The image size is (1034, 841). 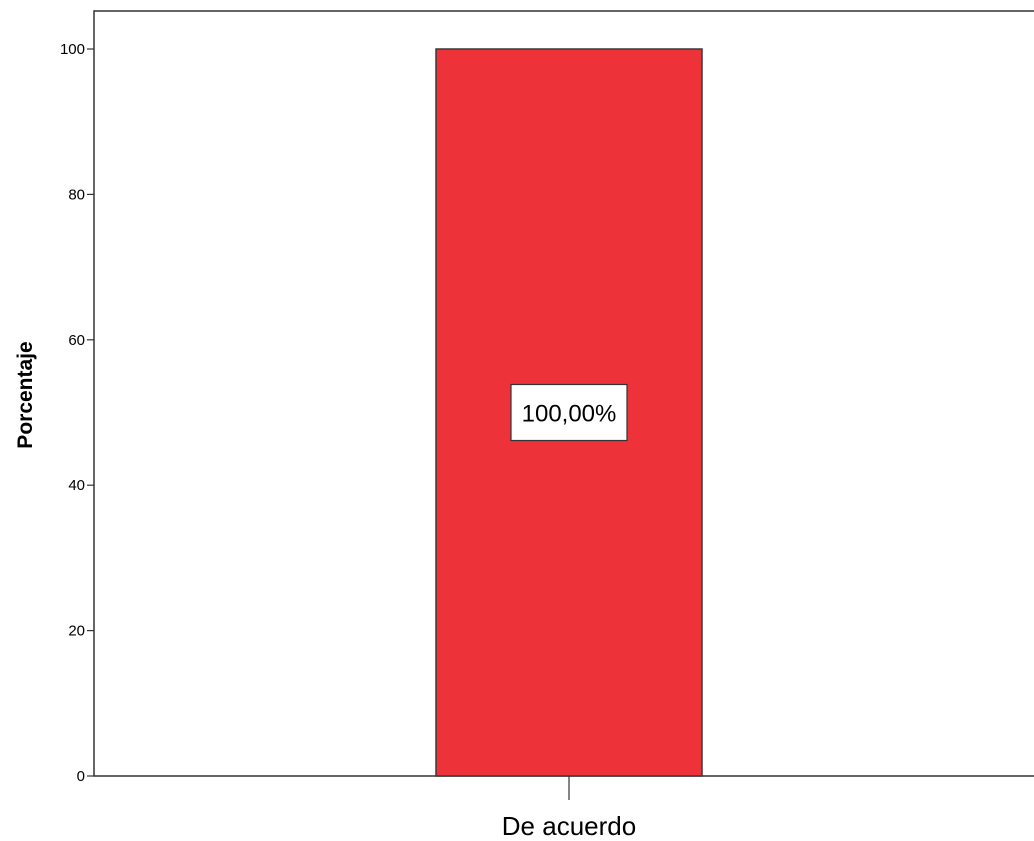 What do you see at coordinates (76, 340) in the screenshot?
I see `y-tick-label: 60` at bounding box center [76, 340].